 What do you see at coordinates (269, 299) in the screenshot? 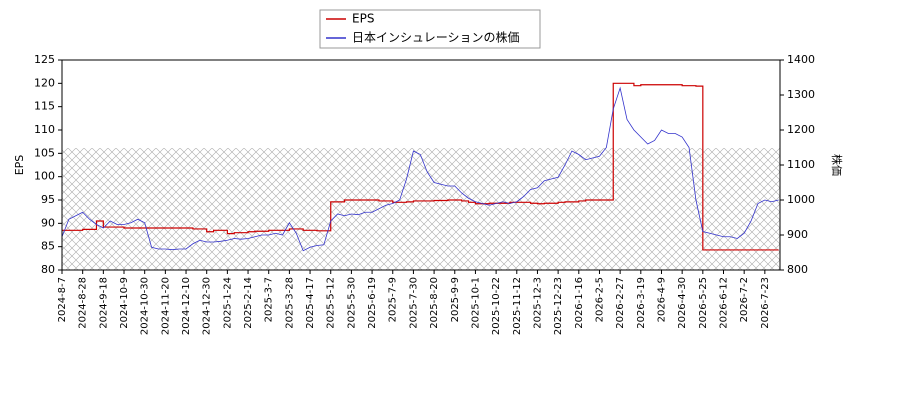
I see `x-tick-label: 2025-3-7` at bounding box center [269, 299].